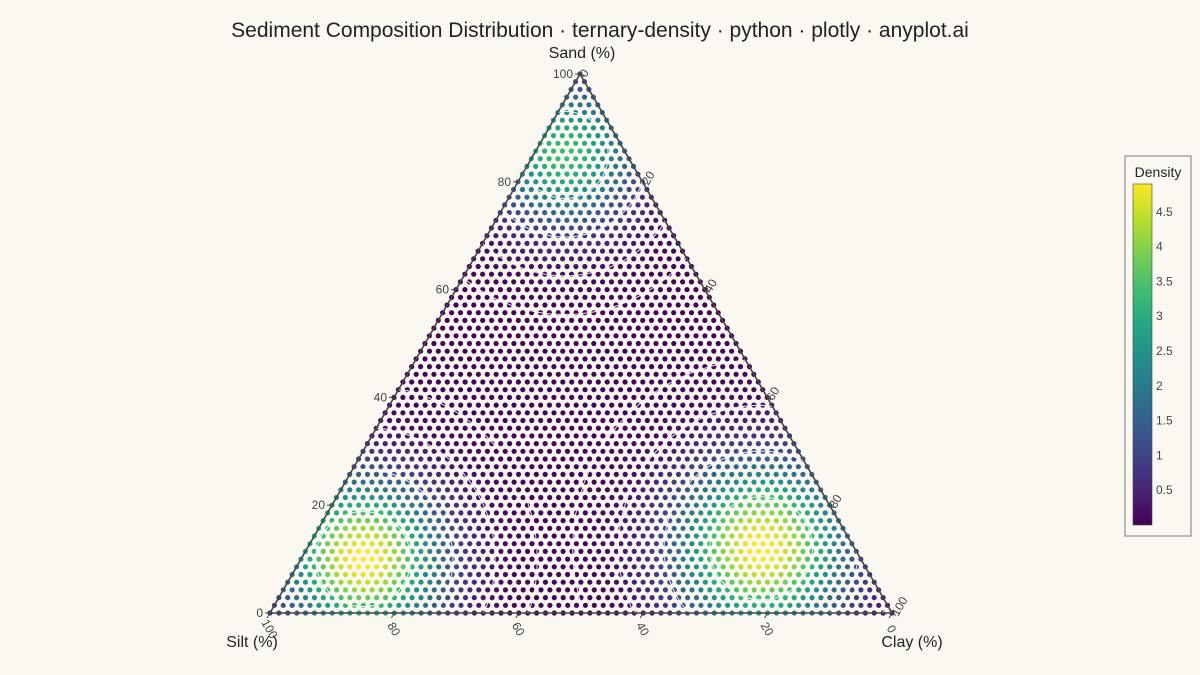  What do you see at coordinates (1164, 421) in the screenshot?
I see `colorbar-tick-label: 1.5` at bounding box center [1164, 421].